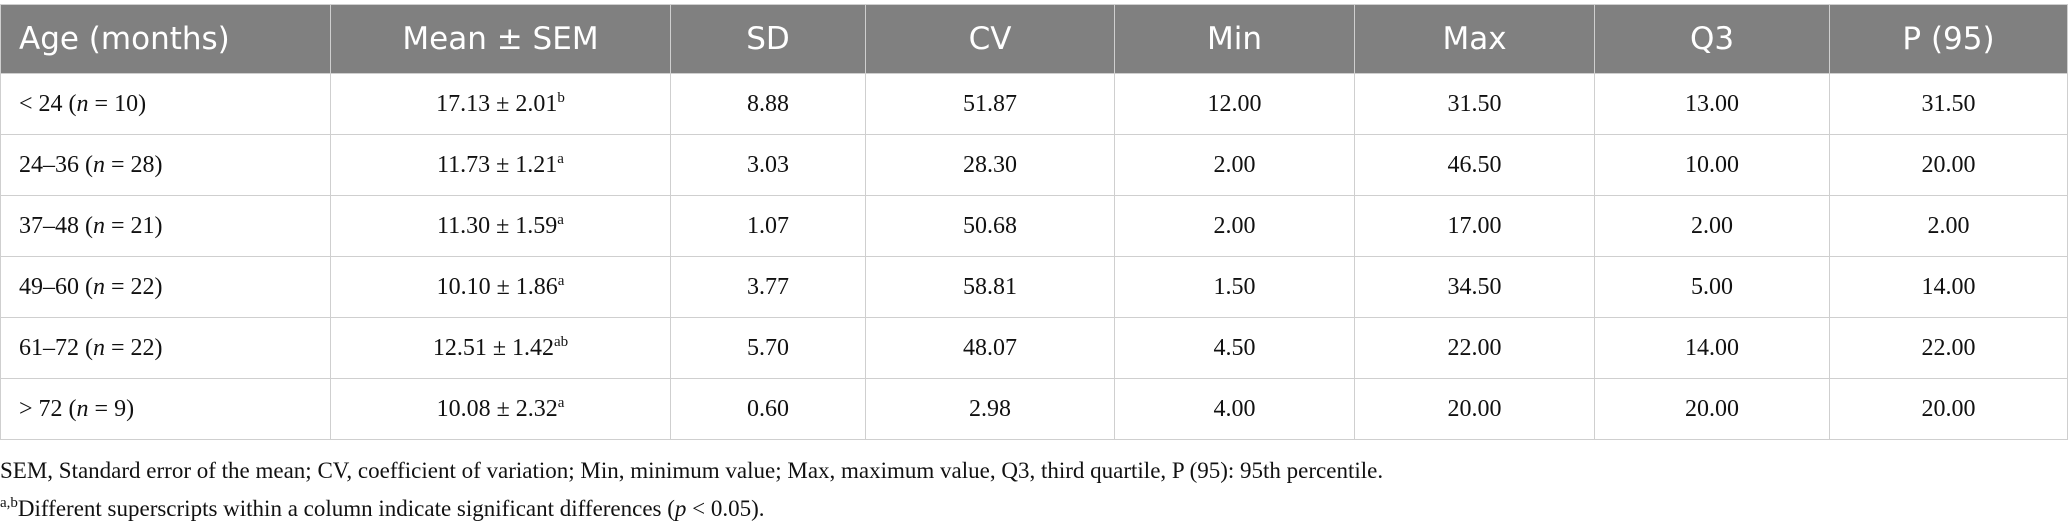 The width and height of the screenshot is (2068, 531). What do you see at coordinates (1712, 287) in the screenshot?
I see `table-cell: 5.00` at bounding box center [1712, 287].